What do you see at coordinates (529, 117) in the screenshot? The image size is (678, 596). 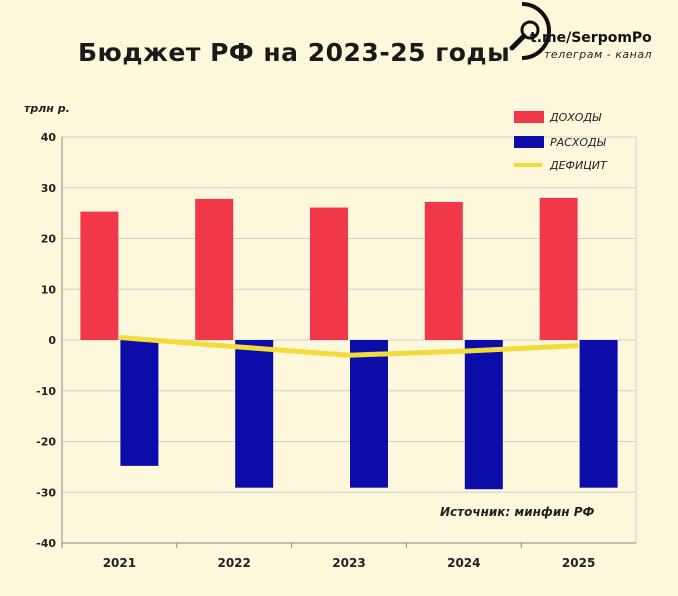 I see `legend-swatch-revenue` at bounding box center [529, 117].